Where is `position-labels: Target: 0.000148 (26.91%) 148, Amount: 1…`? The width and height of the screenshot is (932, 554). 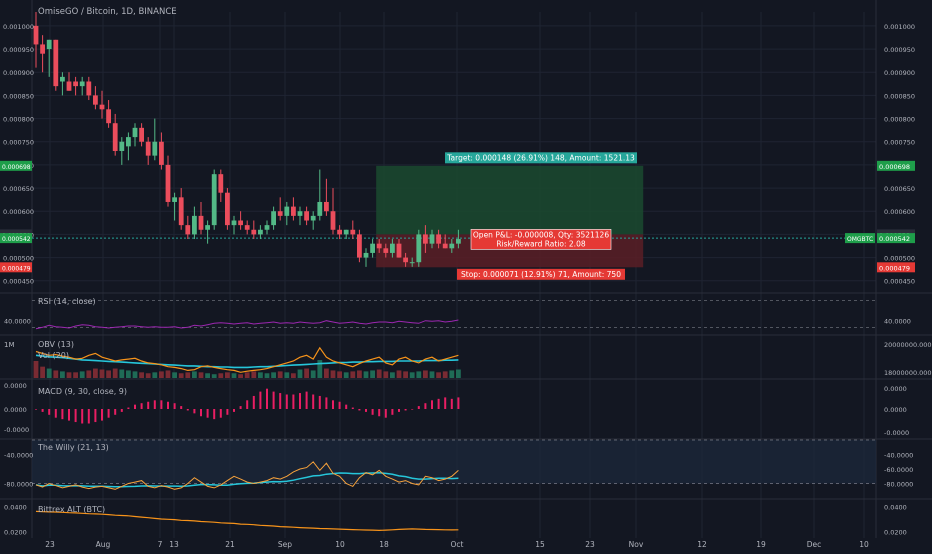
position-labels: Target: 0.000148 (26.91%) 148, Amount: 1… is located at coordinates (541, 216).